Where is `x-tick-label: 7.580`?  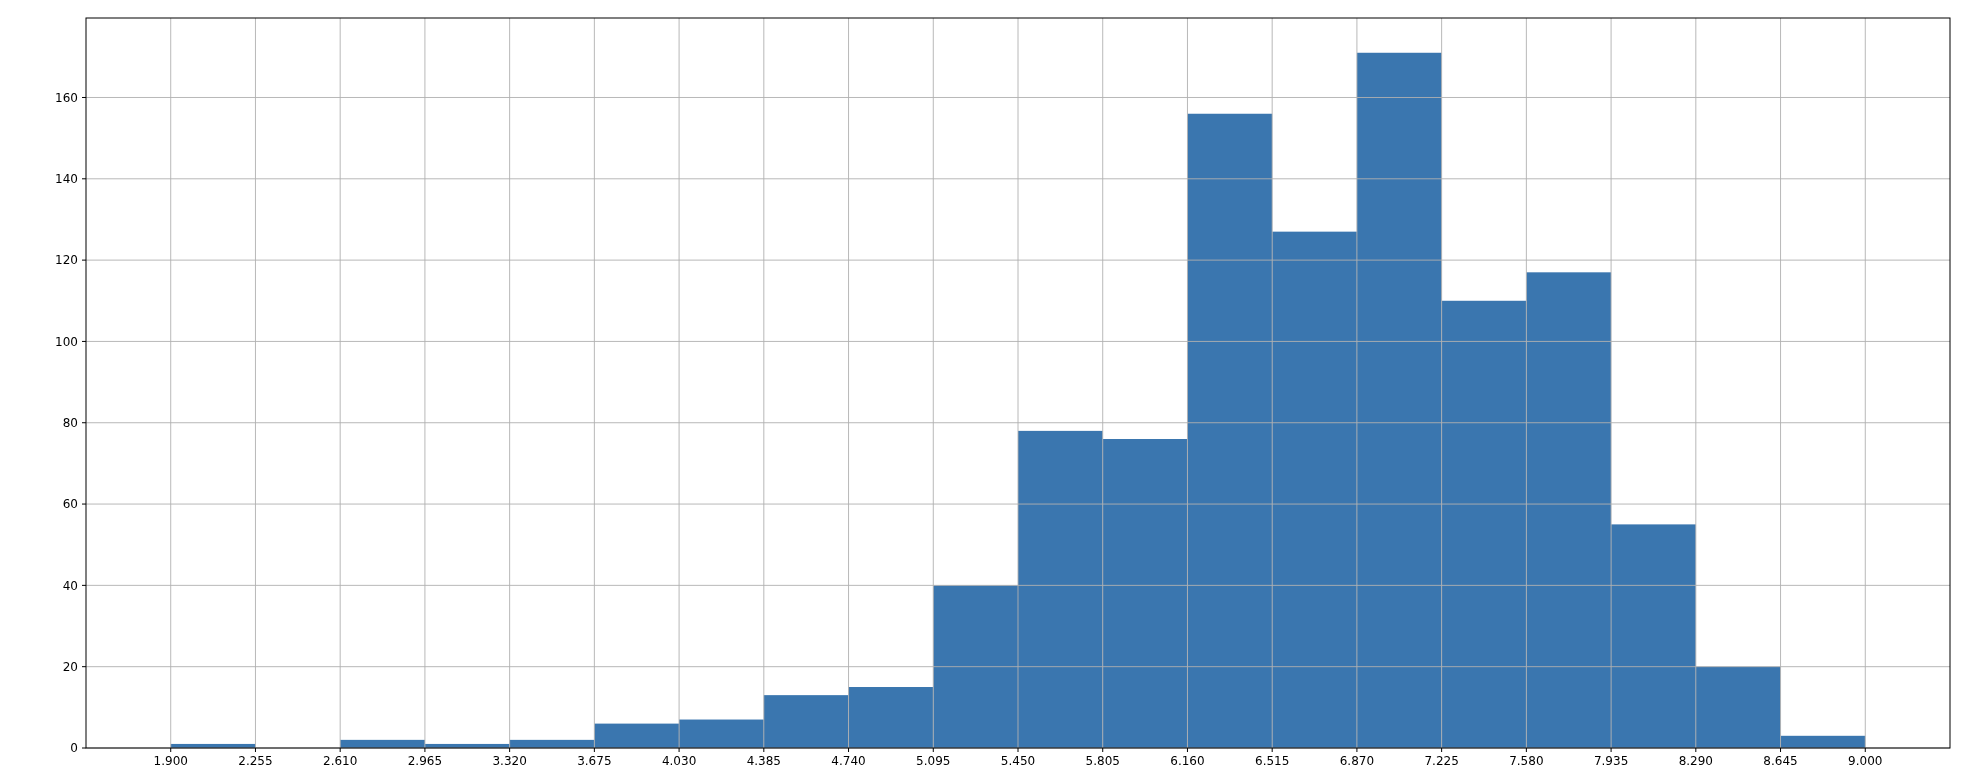
x-tick-label: 7.580 is located at coordinates (1526, 761).